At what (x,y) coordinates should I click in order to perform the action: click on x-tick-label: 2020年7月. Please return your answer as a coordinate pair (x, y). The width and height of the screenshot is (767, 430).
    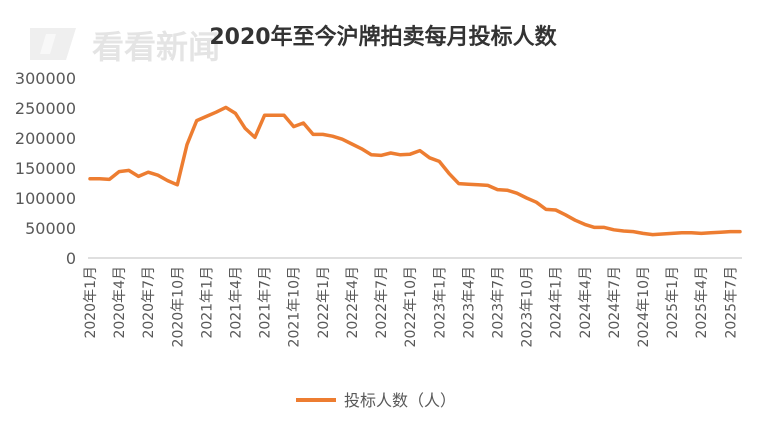
    Looking at the image, I should click on (149, 302).